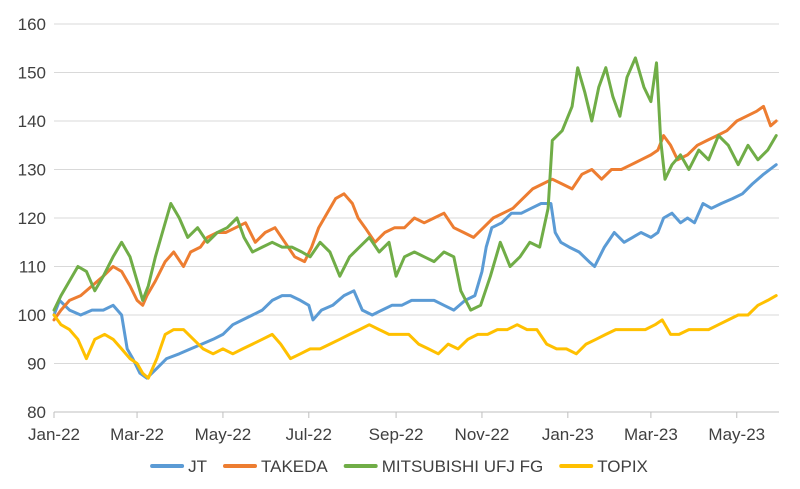  What do you see at coordinates (32, 218) in the screenshot?
I see `y-tick-label: 120` at bounding box center [32, 218].